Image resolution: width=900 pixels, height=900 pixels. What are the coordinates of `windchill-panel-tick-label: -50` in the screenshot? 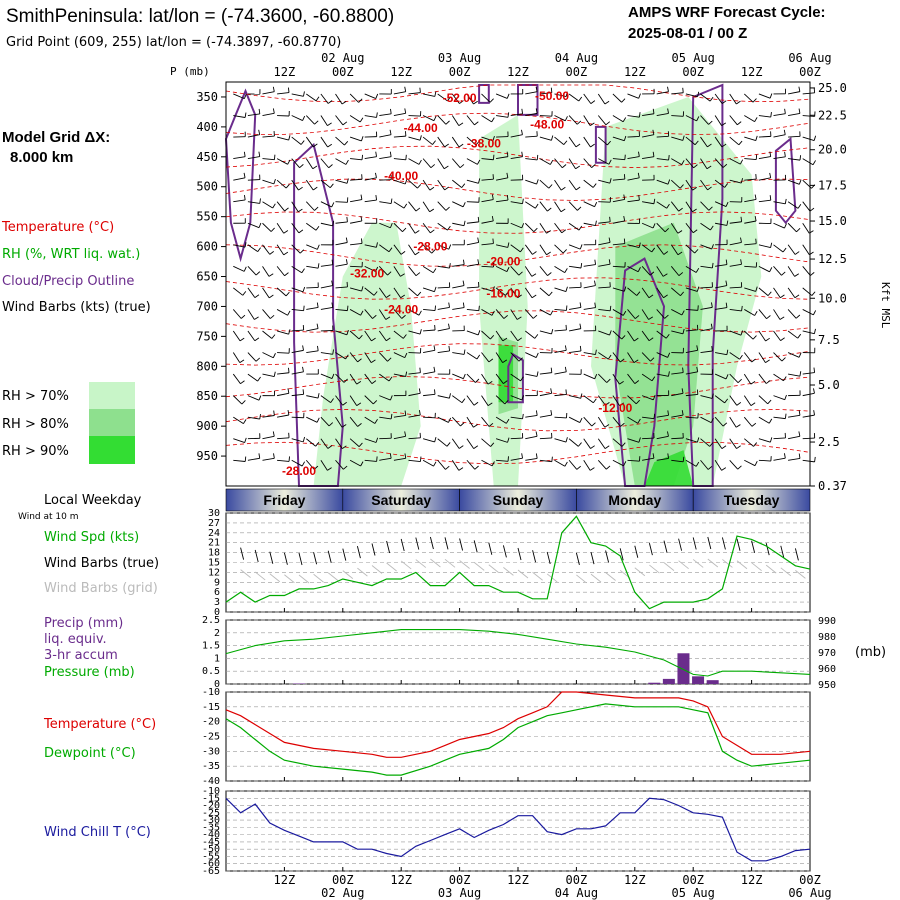 It's located at (211, 849).